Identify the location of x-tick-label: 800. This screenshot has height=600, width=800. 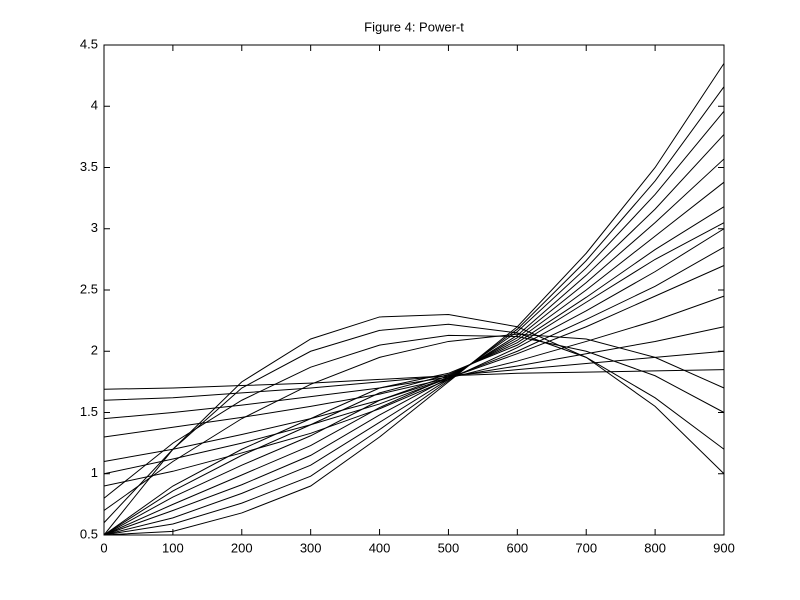
(655, 547).